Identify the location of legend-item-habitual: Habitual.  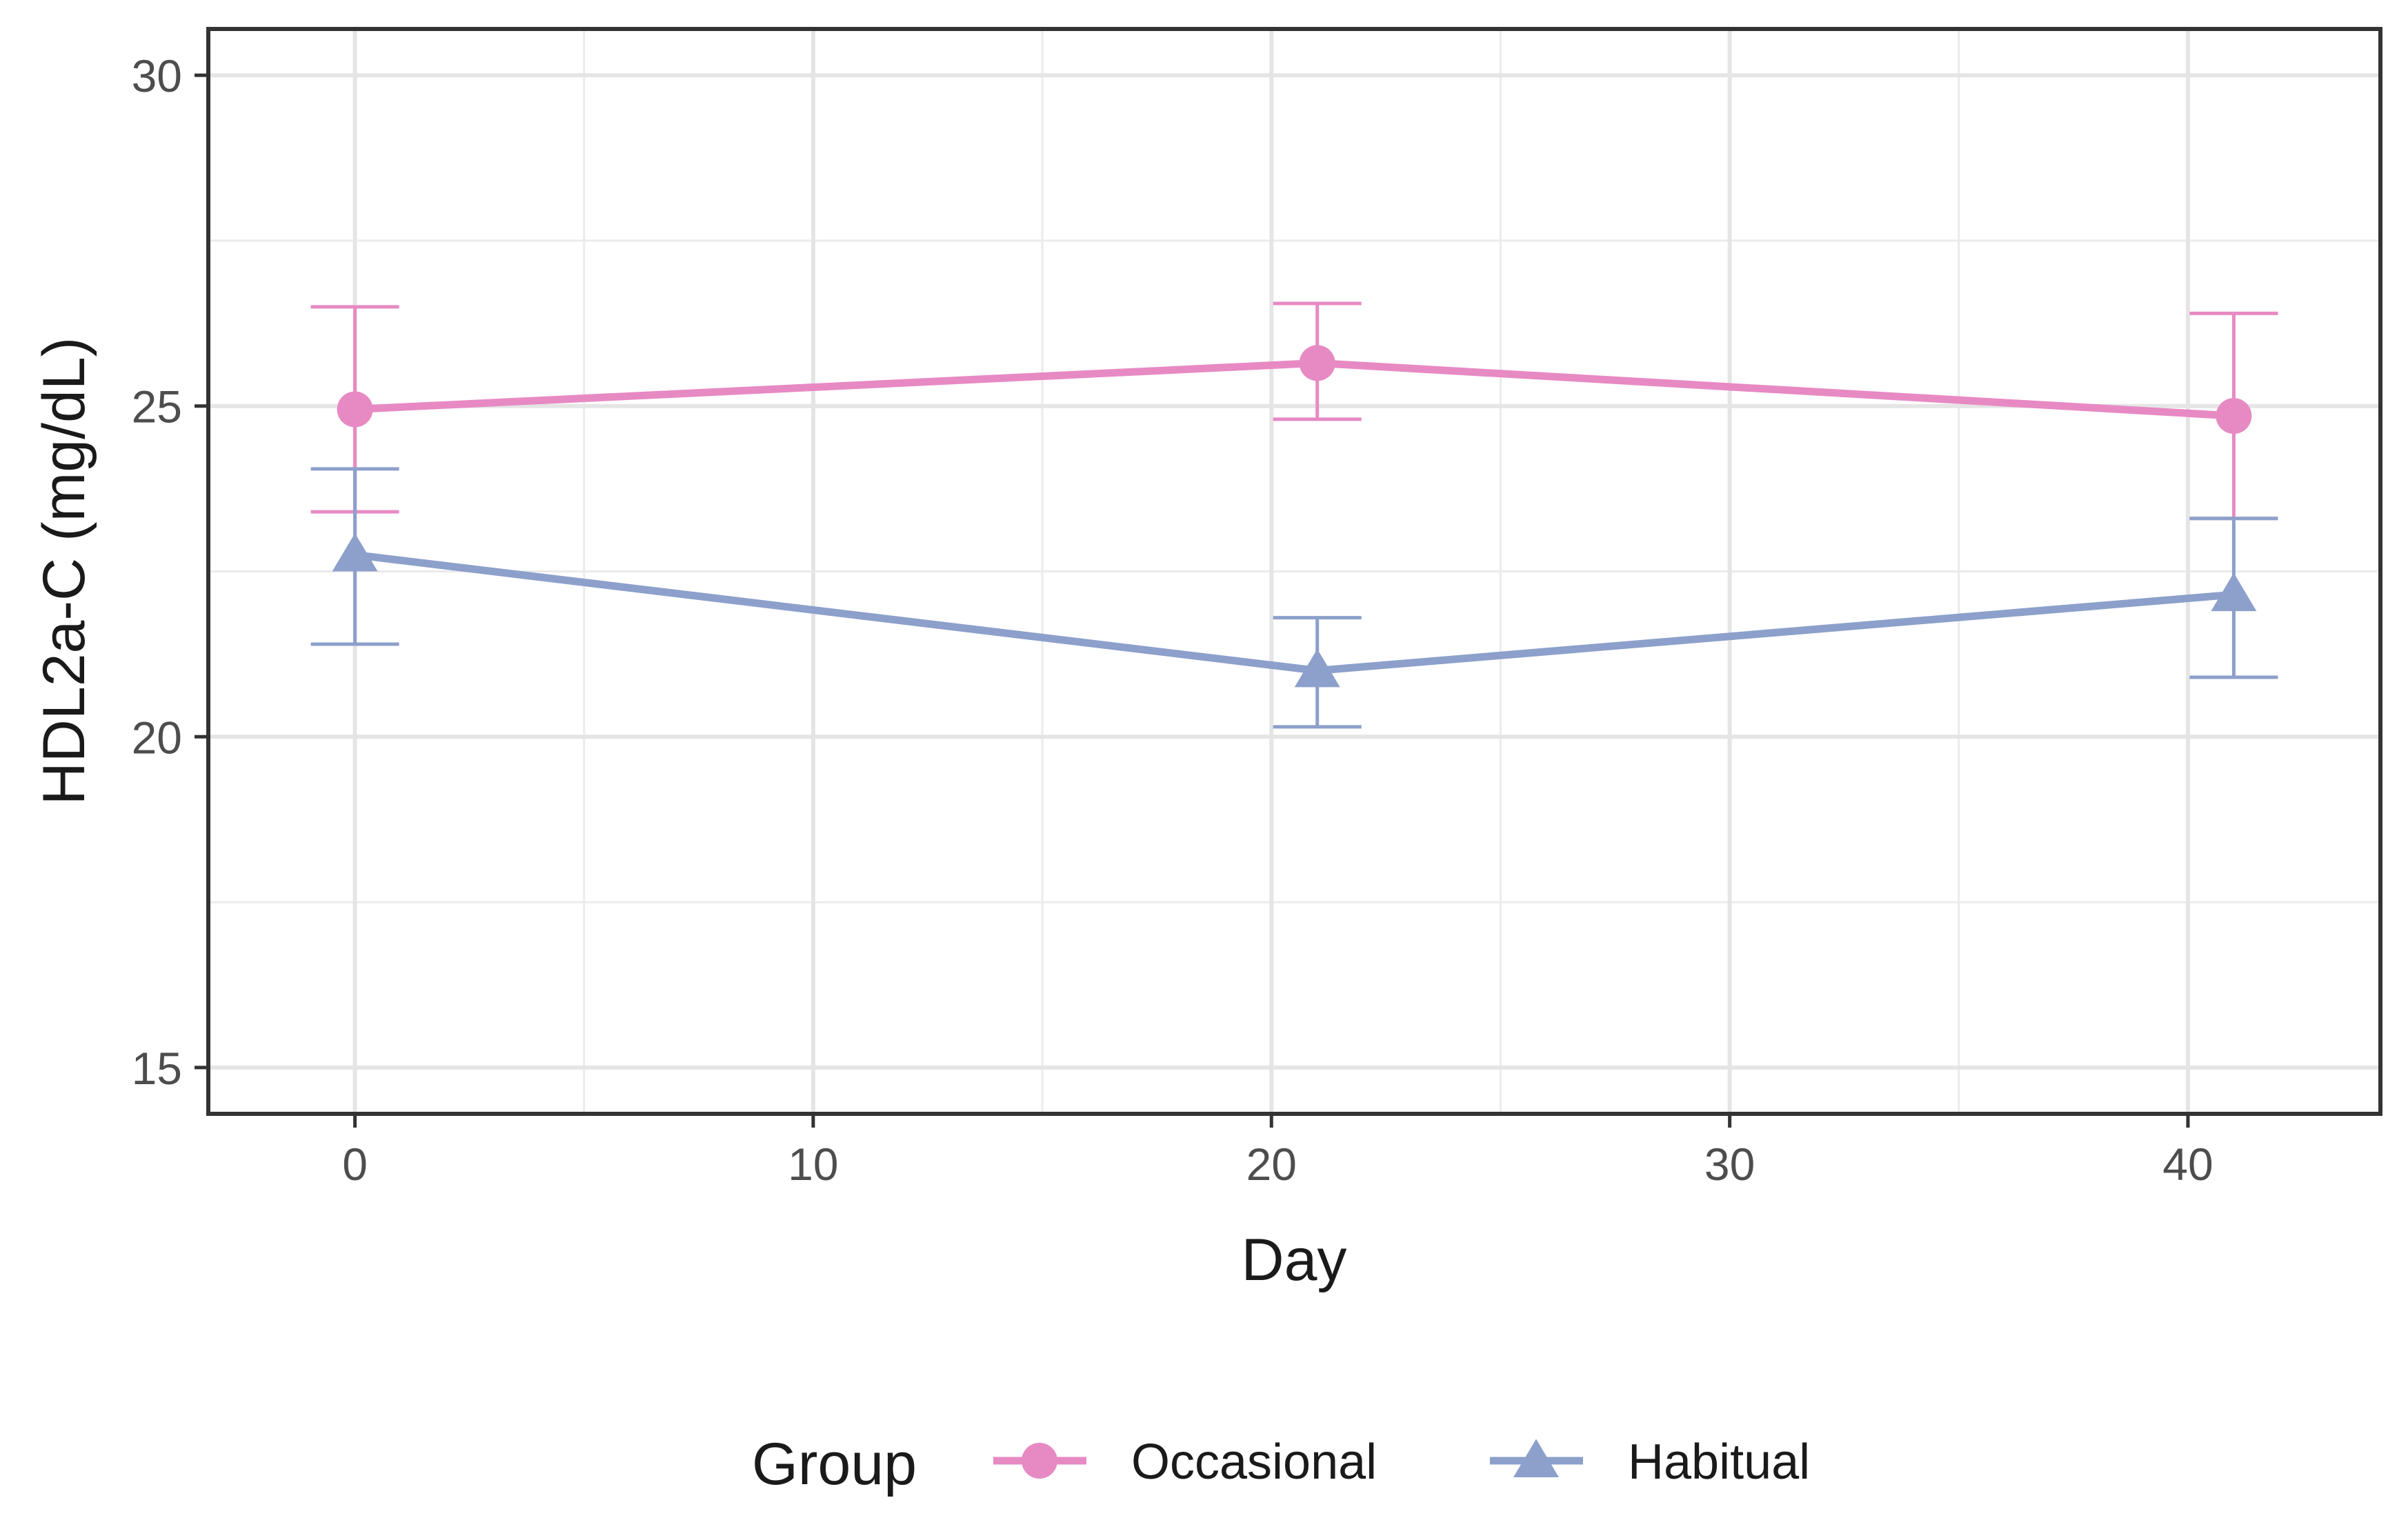
(1650, 1462).